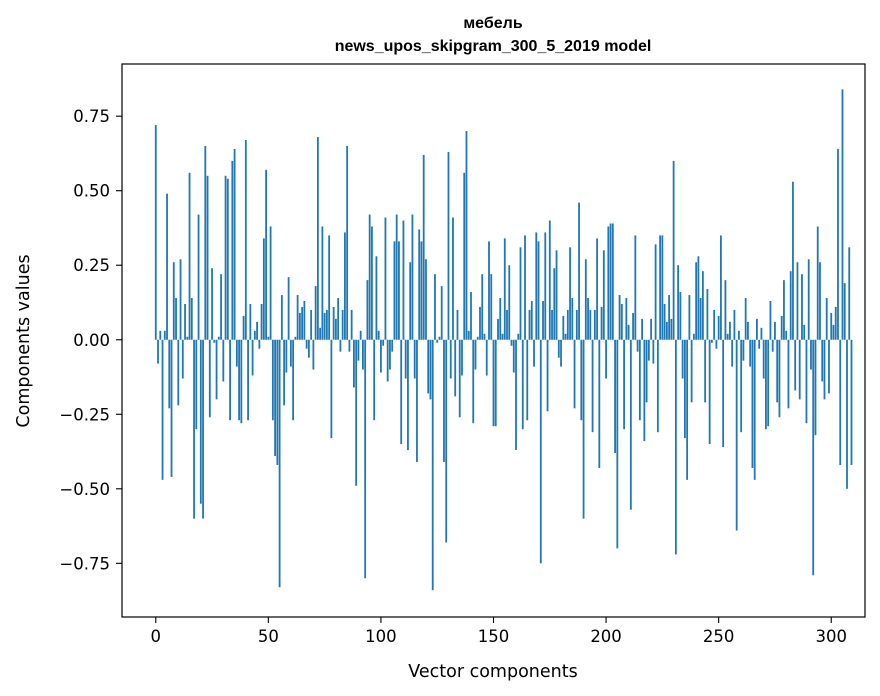 This screenshot has height=696, width=880. What do you see at coordinates (499, 631) in the screenshot?
I see `x-axis-ticks: 0 50 100 150 200 250 300` at bounding box center [499, 631].